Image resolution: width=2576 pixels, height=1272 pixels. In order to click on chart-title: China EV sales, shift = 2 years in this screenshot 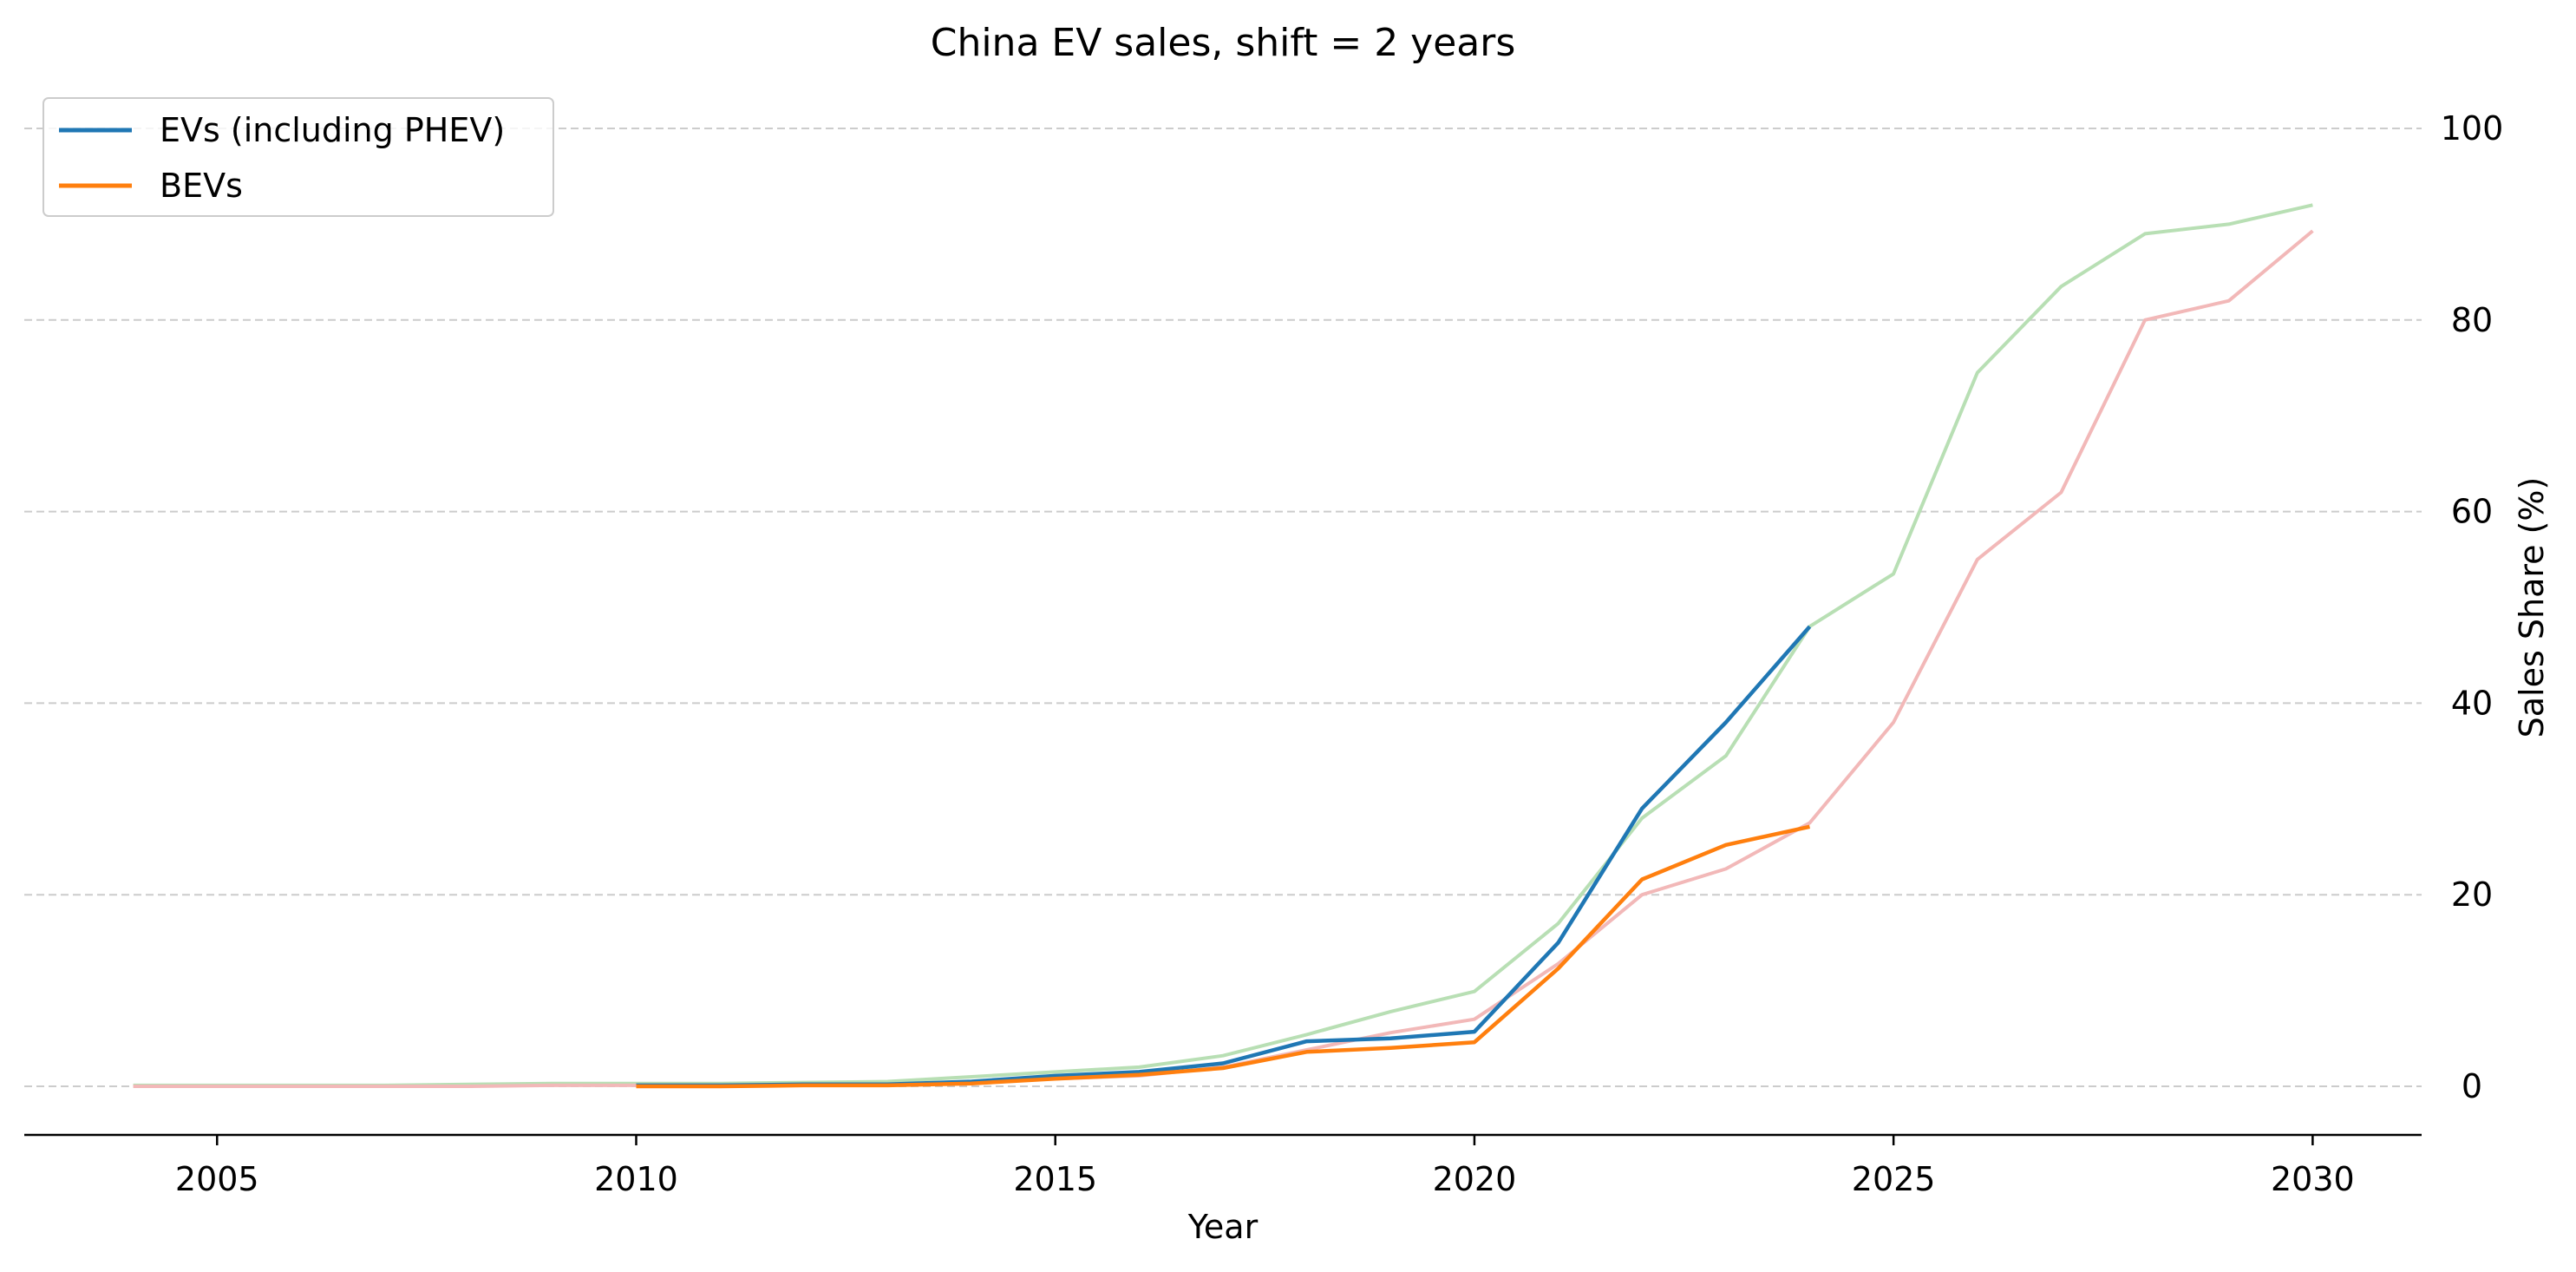, I will do `click(1223, 43)`.